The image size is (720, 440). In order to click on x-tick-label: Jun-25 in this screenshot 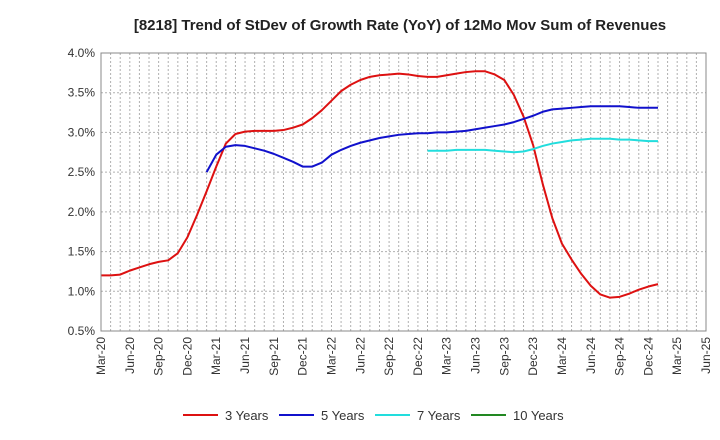, I will do `click(706, 355)`.